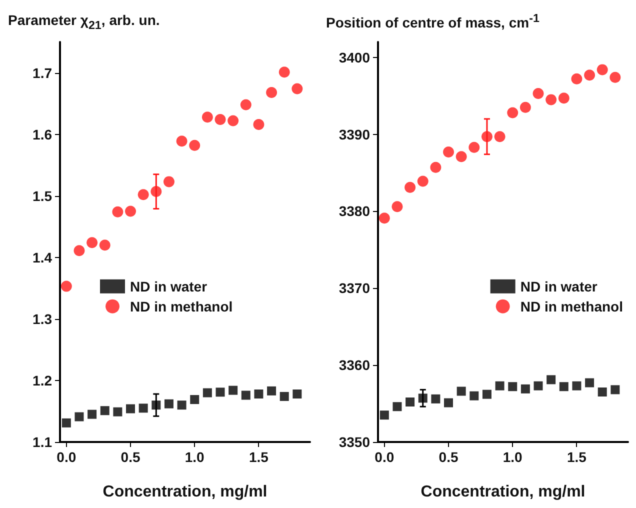 The height and width of the screenshot is (508, 636). Describe the element at coordinates (42, 257) in the screenshot. I see `y-tick-label: 1.4` at that location.